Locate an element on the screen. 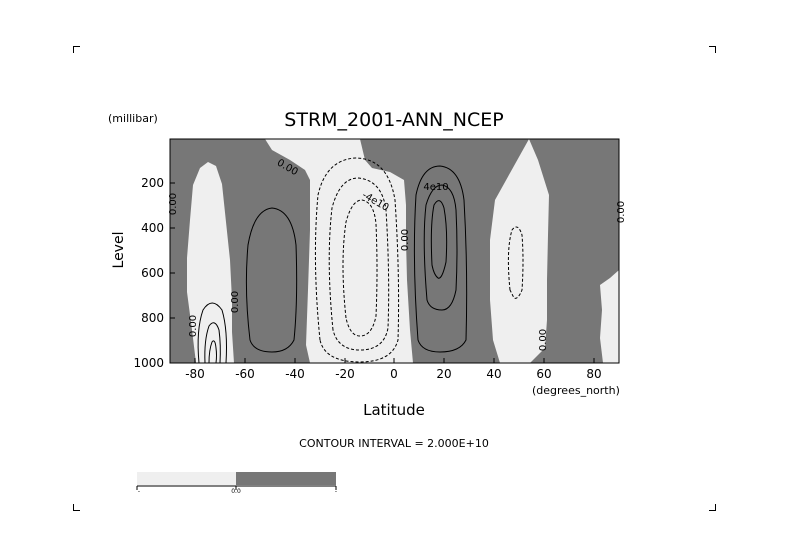 This screenshot has width=789, height=558. colorbar-label: 0.0 is located at coordinates (236, 491).